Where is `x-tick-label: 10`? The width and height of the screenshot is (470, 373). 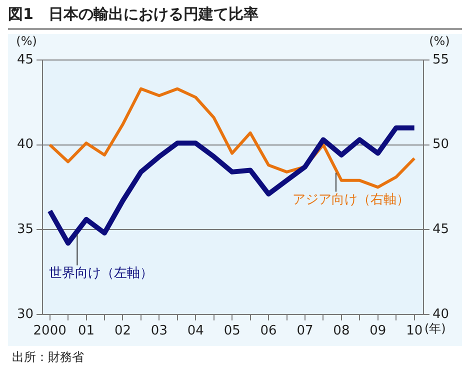 x-tick-label: 10 is located at coordinates (414, 331).